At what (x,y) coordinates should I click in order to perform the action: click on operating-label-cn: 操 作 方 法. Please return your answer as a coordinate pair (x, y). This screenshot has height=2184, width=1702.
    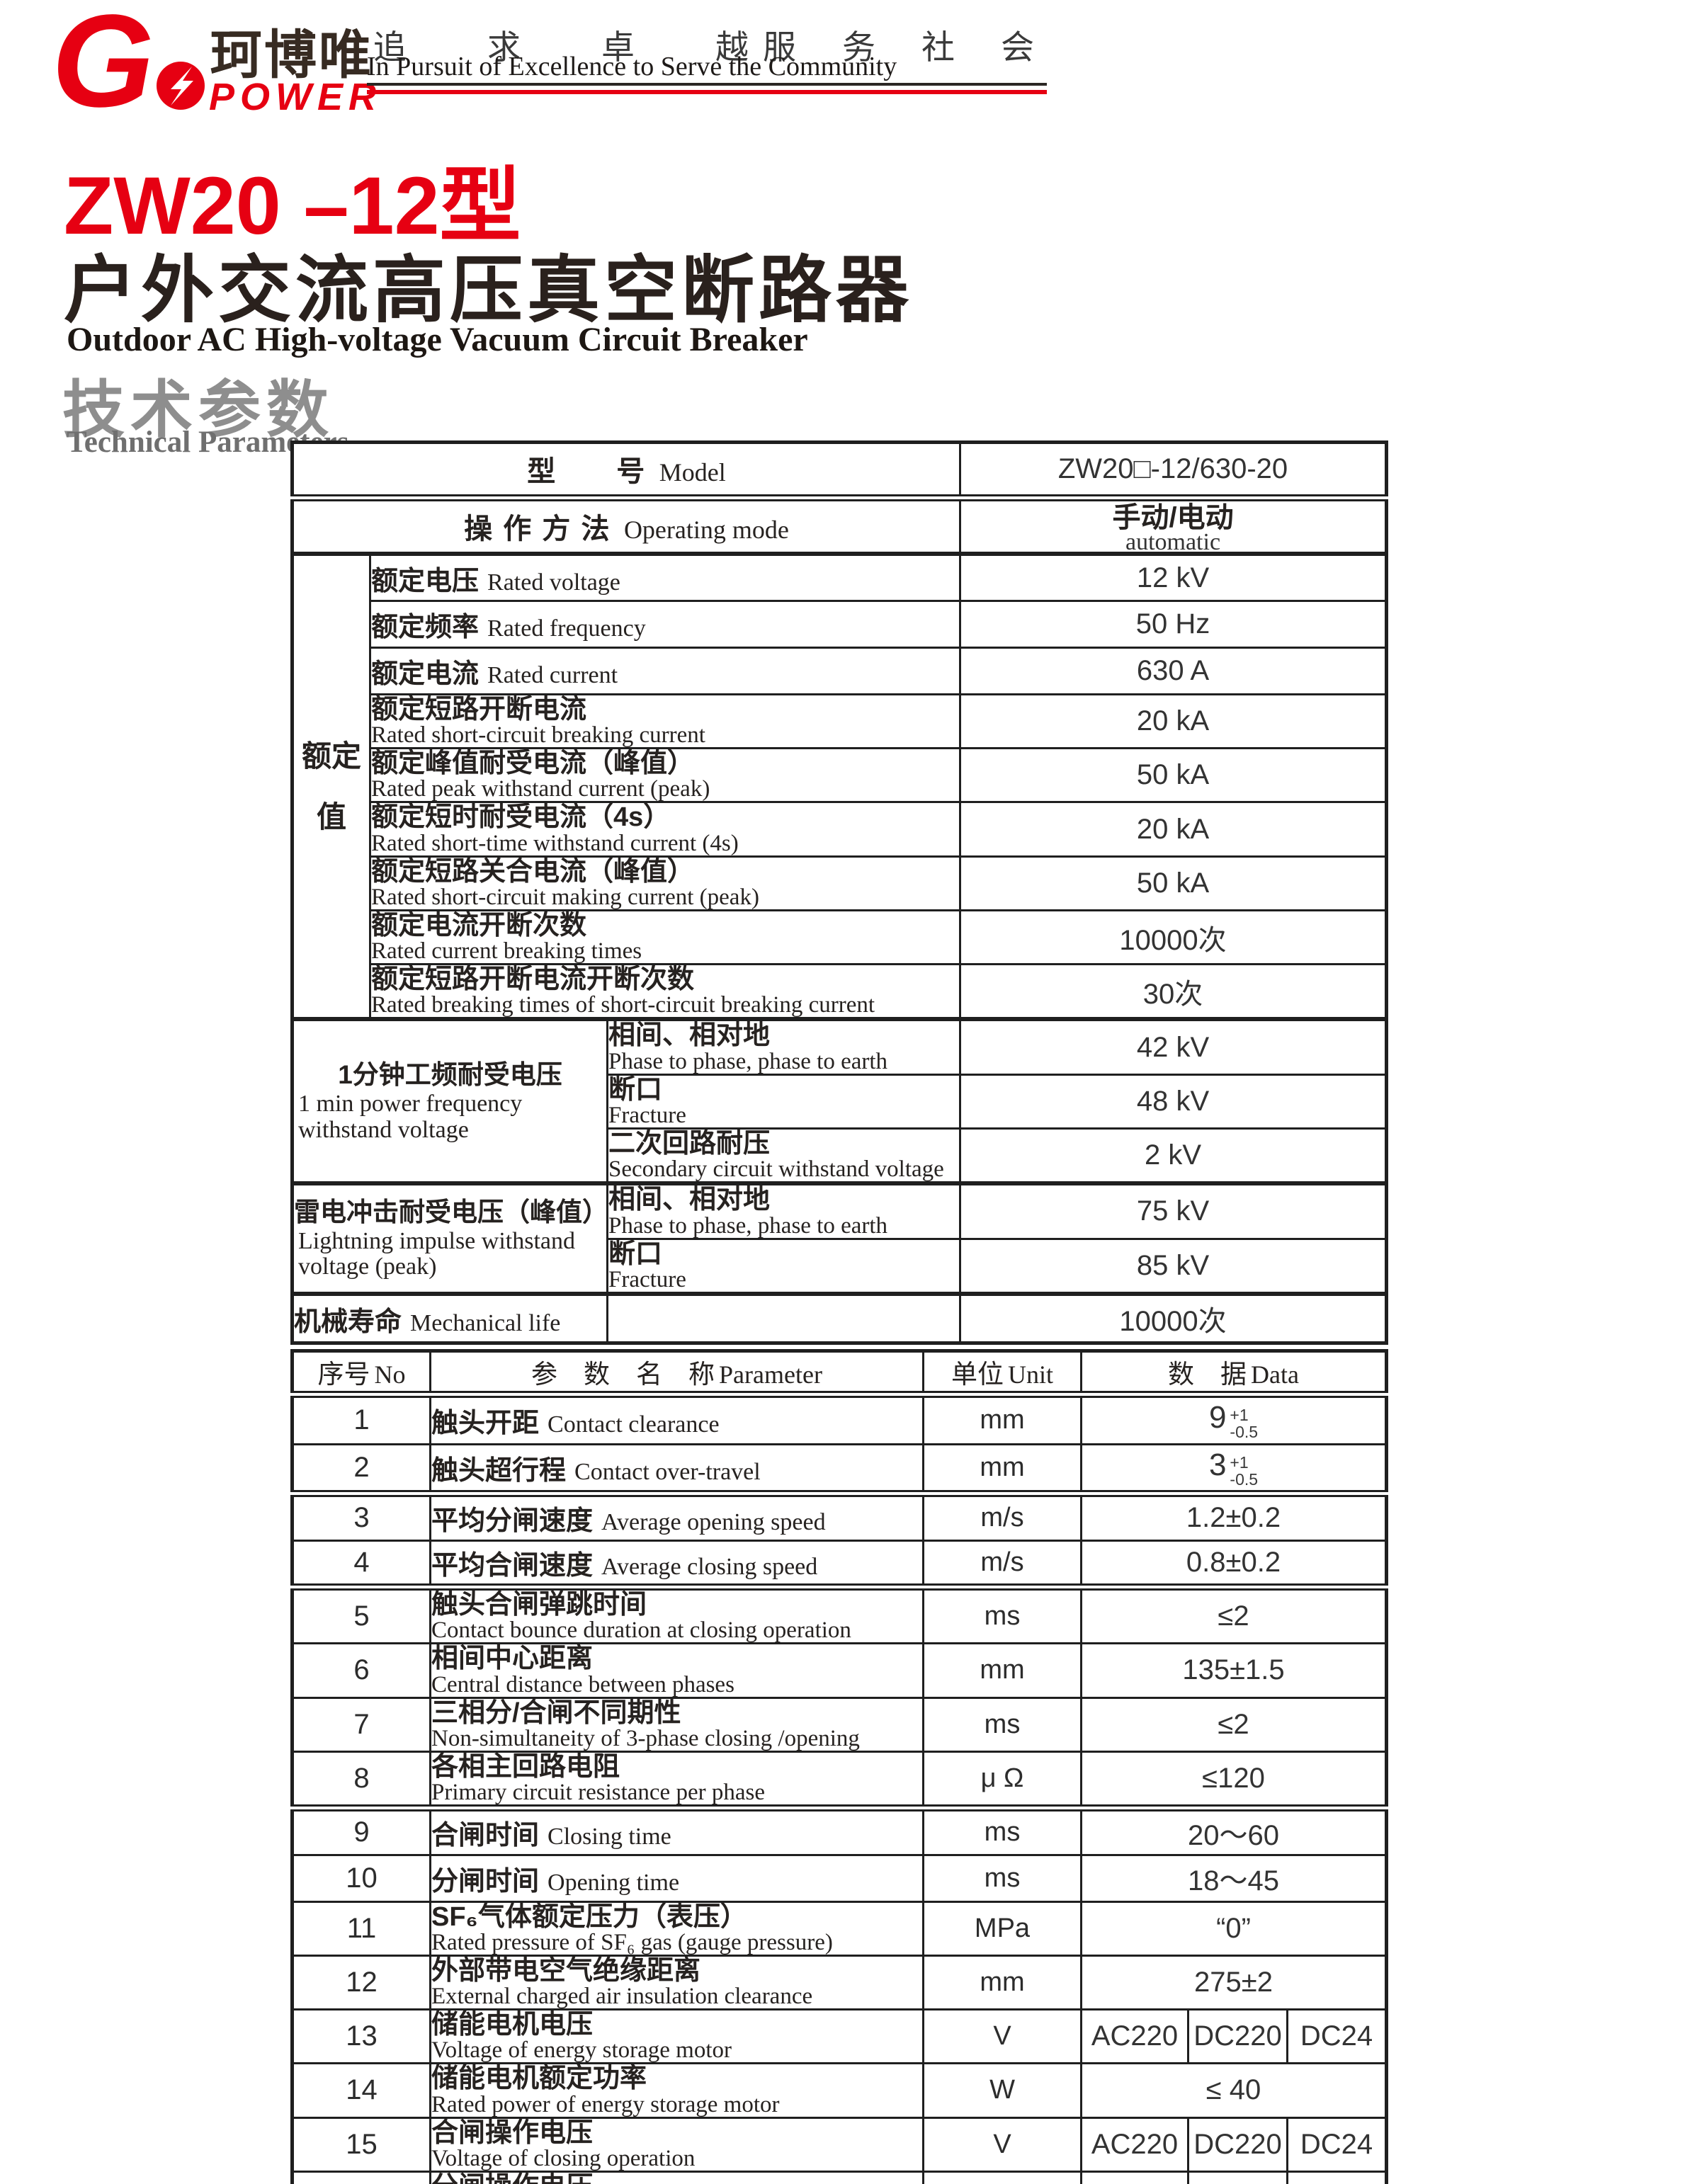
    Looking at the image, I should click on (537, 529).